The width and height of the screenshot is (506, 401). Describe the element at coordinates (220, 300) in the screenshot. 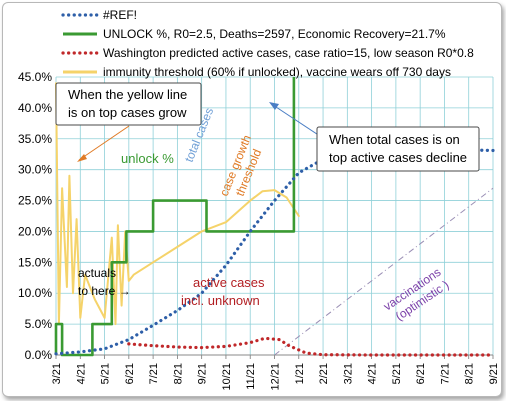

I see `label-active-2: incl. unknown` at that location.